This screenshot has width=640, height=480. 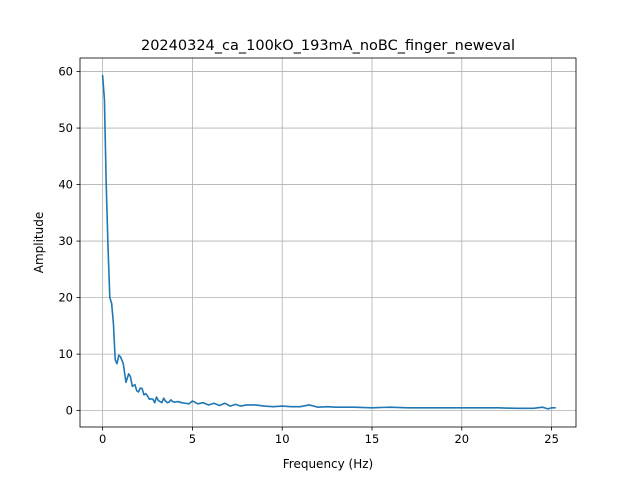 I want to click on y-tick-label: 60, so click(x=65, y=72).